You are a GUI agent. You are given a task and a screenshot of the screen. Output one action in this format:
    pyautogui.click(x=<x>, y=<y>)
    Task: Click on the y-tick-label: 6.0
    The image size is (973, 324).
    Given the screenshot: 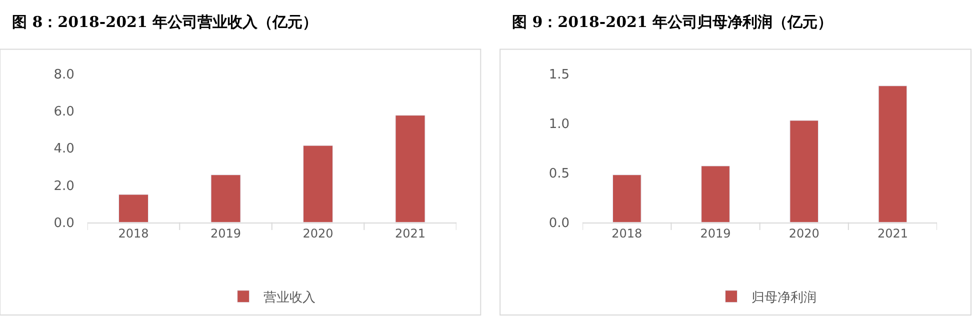 What is the action you would take?
    pyautogui.click(x=64, y=112)
    